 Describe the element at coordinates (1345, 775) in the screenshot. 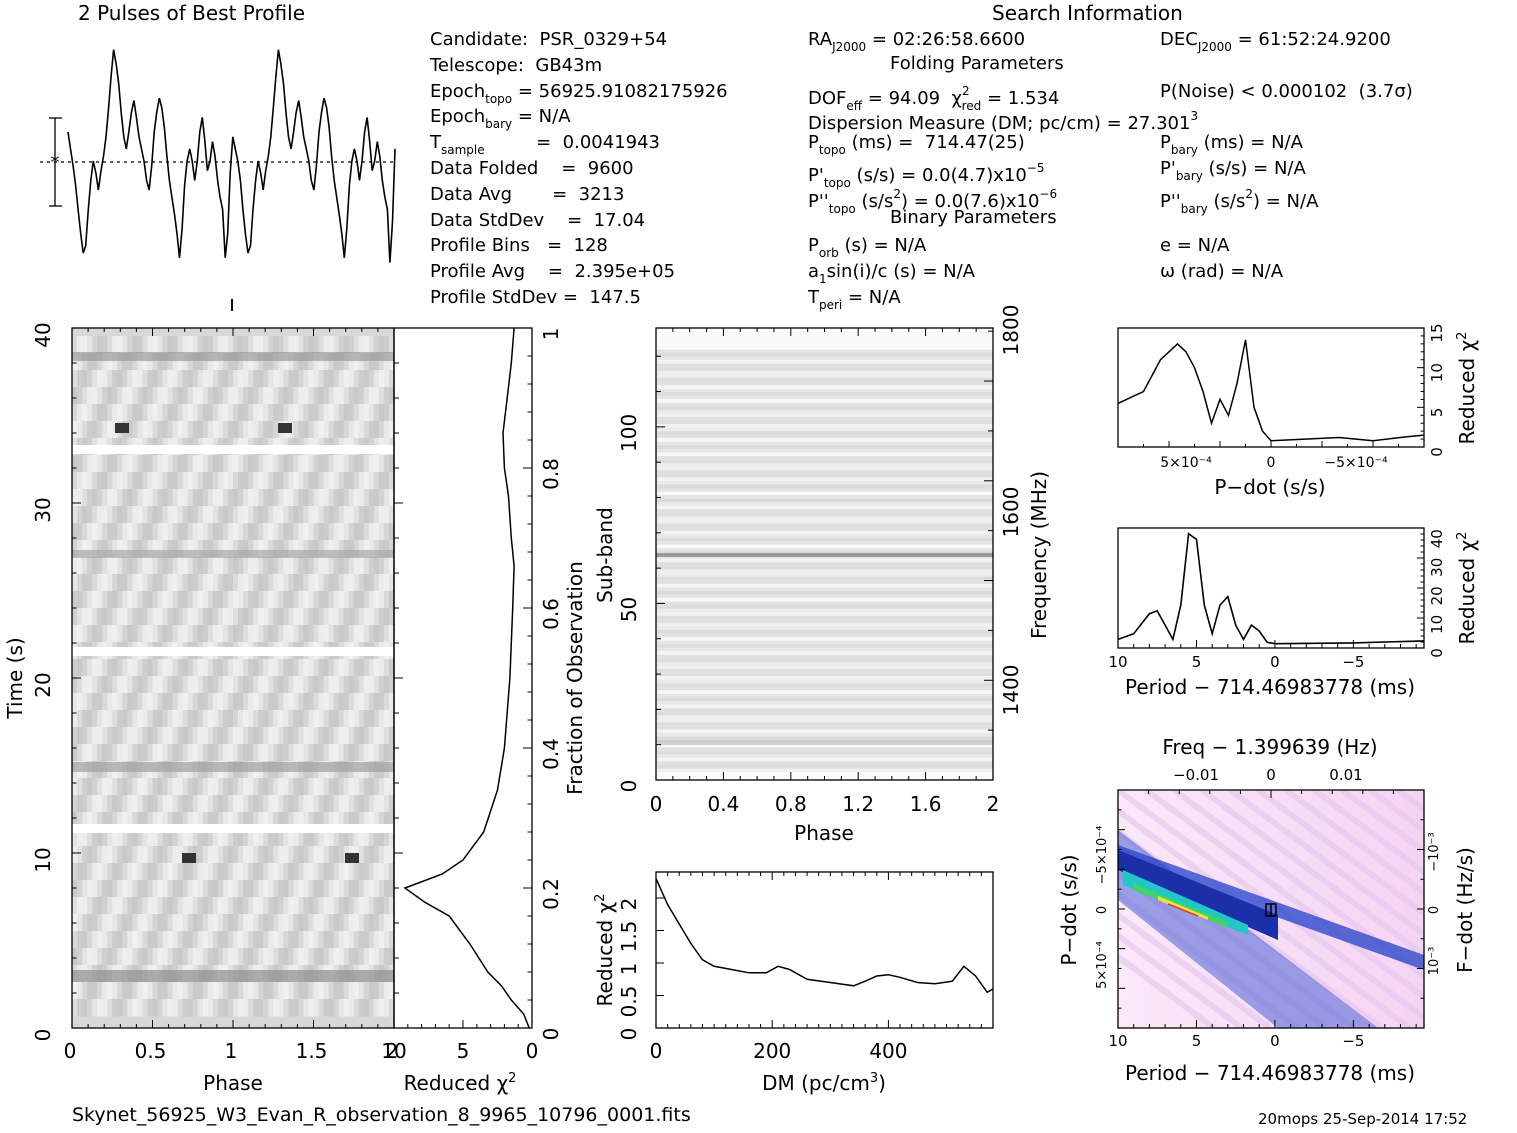

I see `x2-tick-label: 0.01` at that location.